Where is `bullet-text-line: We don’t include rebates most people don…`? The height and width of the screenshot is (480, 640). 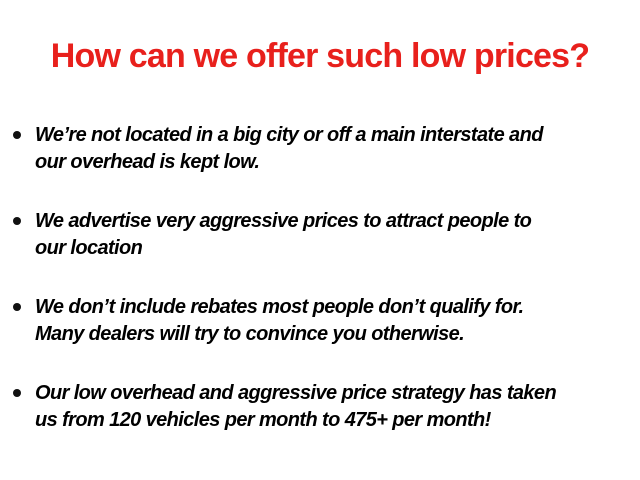 bullet-text-line: We don’t include rebates most people don… is located at coordinates (279, 307).